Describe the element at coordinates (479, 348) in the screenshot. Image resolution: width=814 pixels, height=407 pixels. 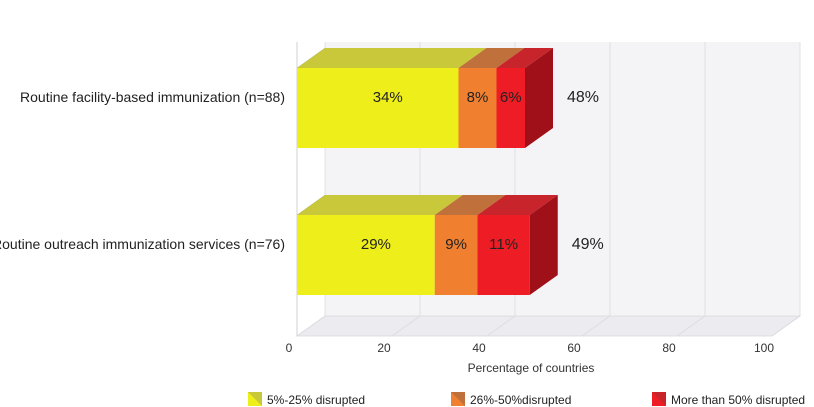
I see `x-tick-label: 40` at that location.